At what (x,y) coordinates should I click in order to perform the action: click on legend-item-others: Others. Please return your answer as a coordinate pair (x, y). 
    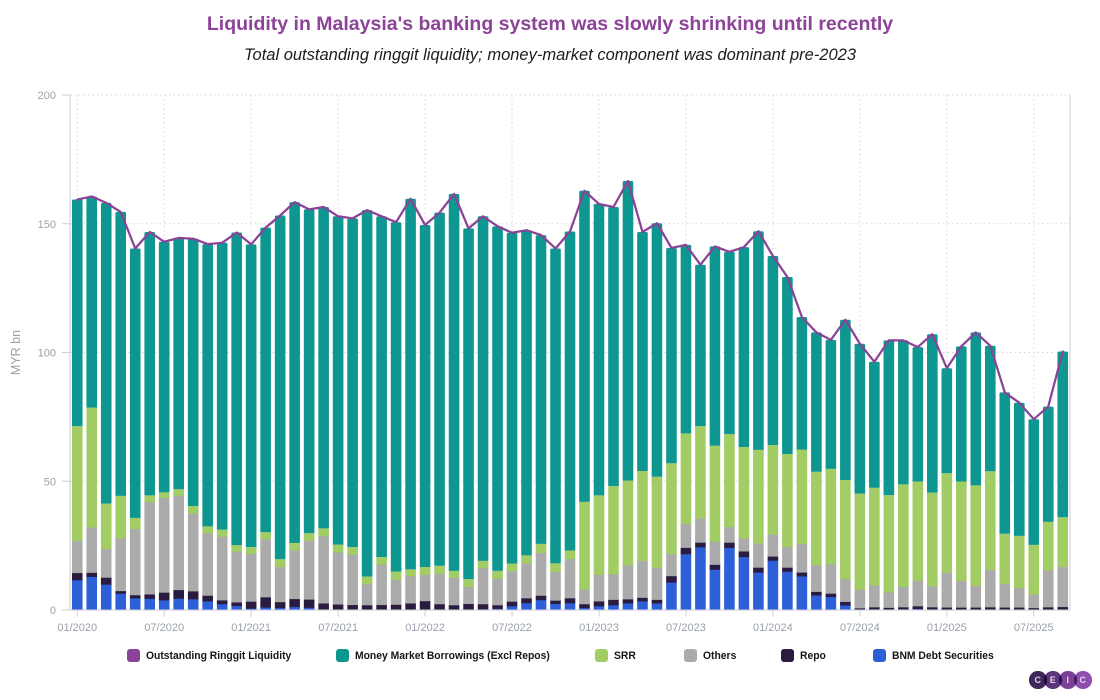
    Looking at the image, I should click on (711, 655).